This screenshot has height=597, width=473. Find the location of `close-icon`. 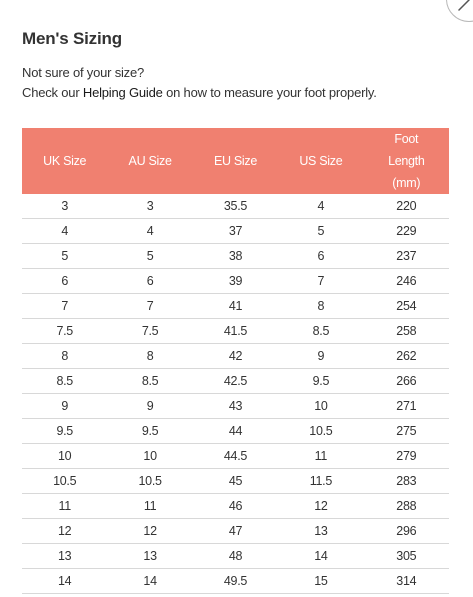

close-icon is located at coordinates (464, 5).